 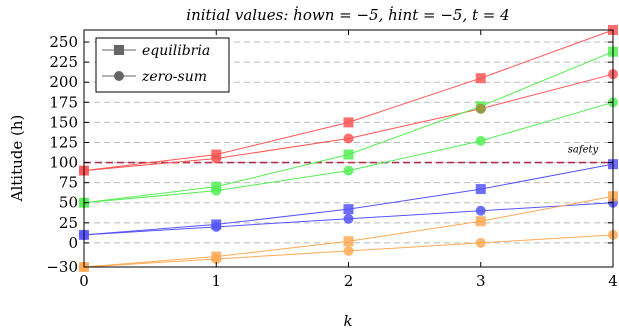 What do you see at coordinates (63, 62) in the screenshot?
I see `y-tick-label: 225` at bounding box center [63, 62].